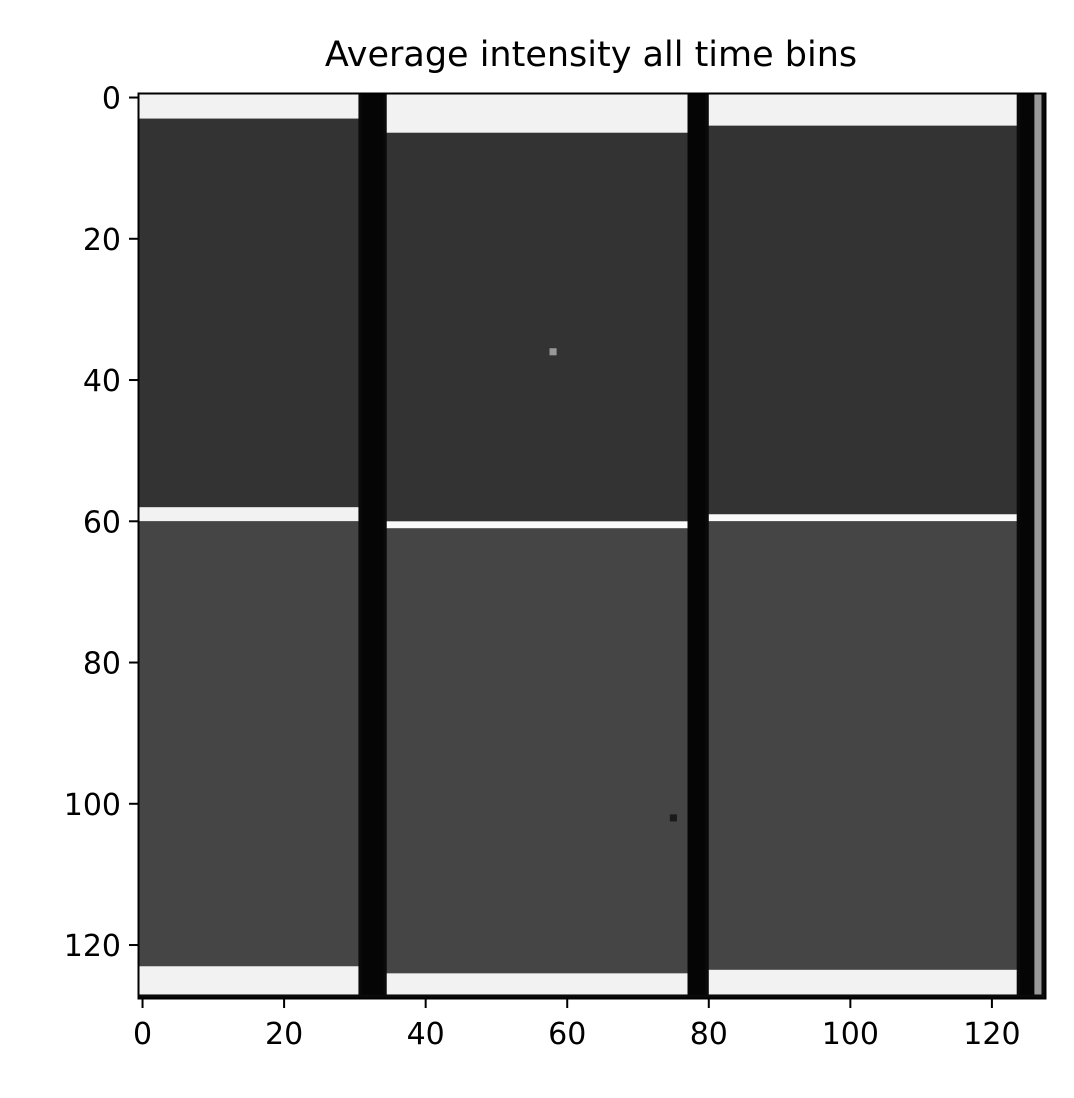 The image size is (1074, 1098). Describe the element at coordinates (111, 99) in the screenshot. I see `y-tick-label: 0` at that location.